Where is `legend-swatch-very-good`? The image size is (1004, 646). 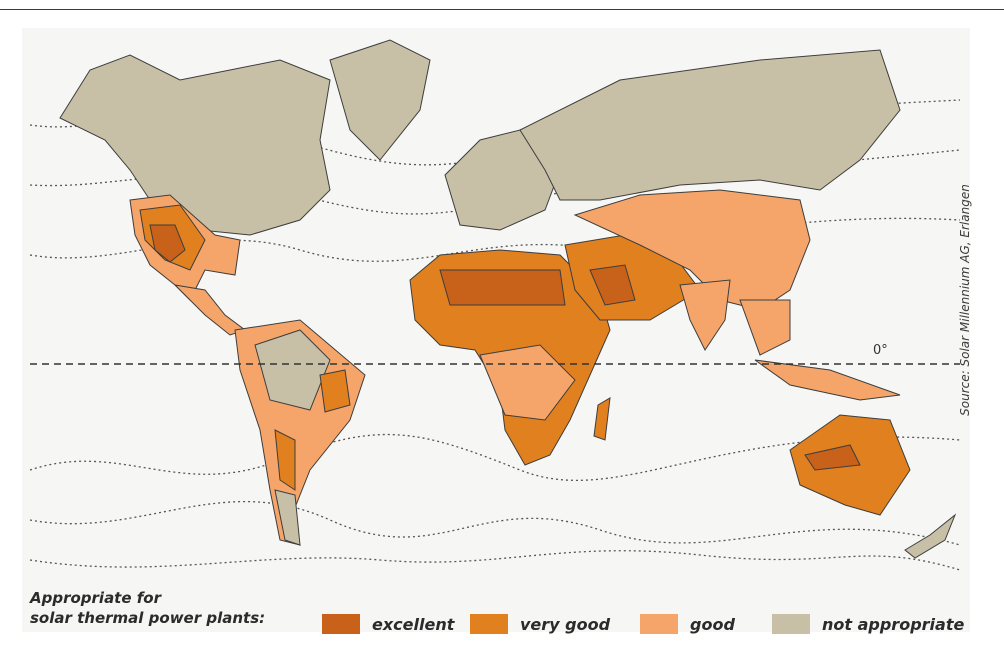 legend-swatch-very-good is located at coordinates (489, 624).